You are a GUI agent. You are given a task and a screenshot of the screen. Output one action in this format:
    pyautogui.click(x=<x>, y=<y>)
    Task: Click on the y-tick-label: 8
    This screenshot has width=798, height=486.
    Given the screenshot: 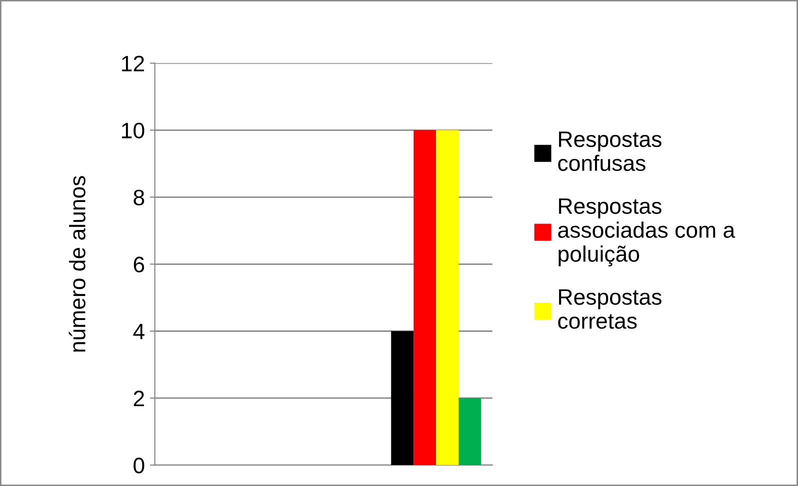 What is the action you would take?
    pyautogui.click(x=139, y=198)
    